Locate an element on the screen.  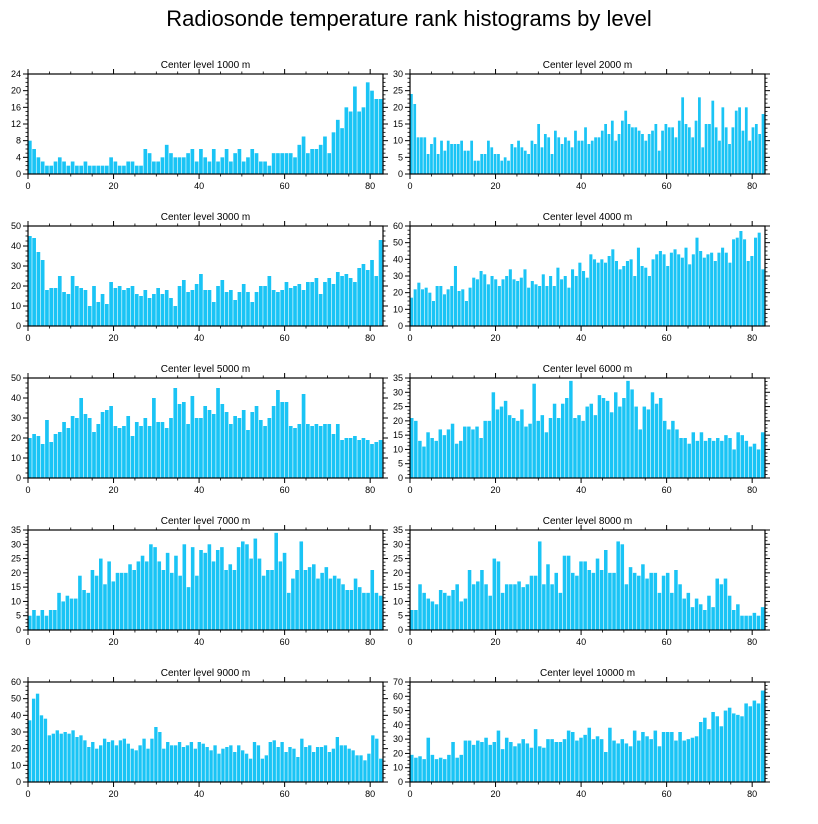
panel-center-level-1000: Center level 1000 m 0 4 8 12 16 20 24 0 20 40 60 80 is located at coordinates (215, 118).